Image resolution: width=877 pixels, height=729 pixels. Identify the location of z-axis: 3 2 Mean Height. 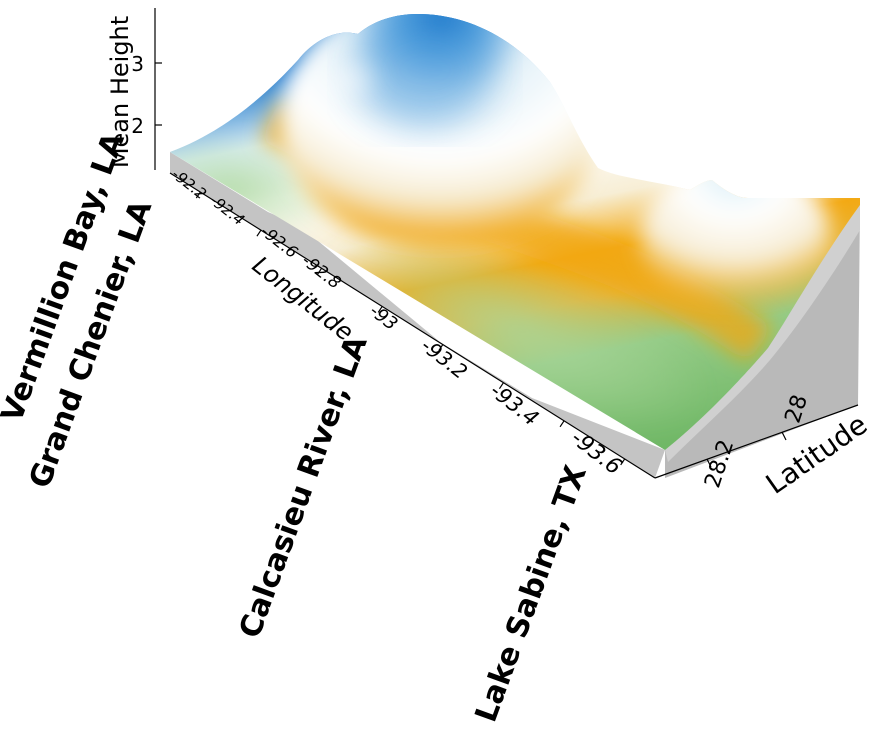
(134, 89).